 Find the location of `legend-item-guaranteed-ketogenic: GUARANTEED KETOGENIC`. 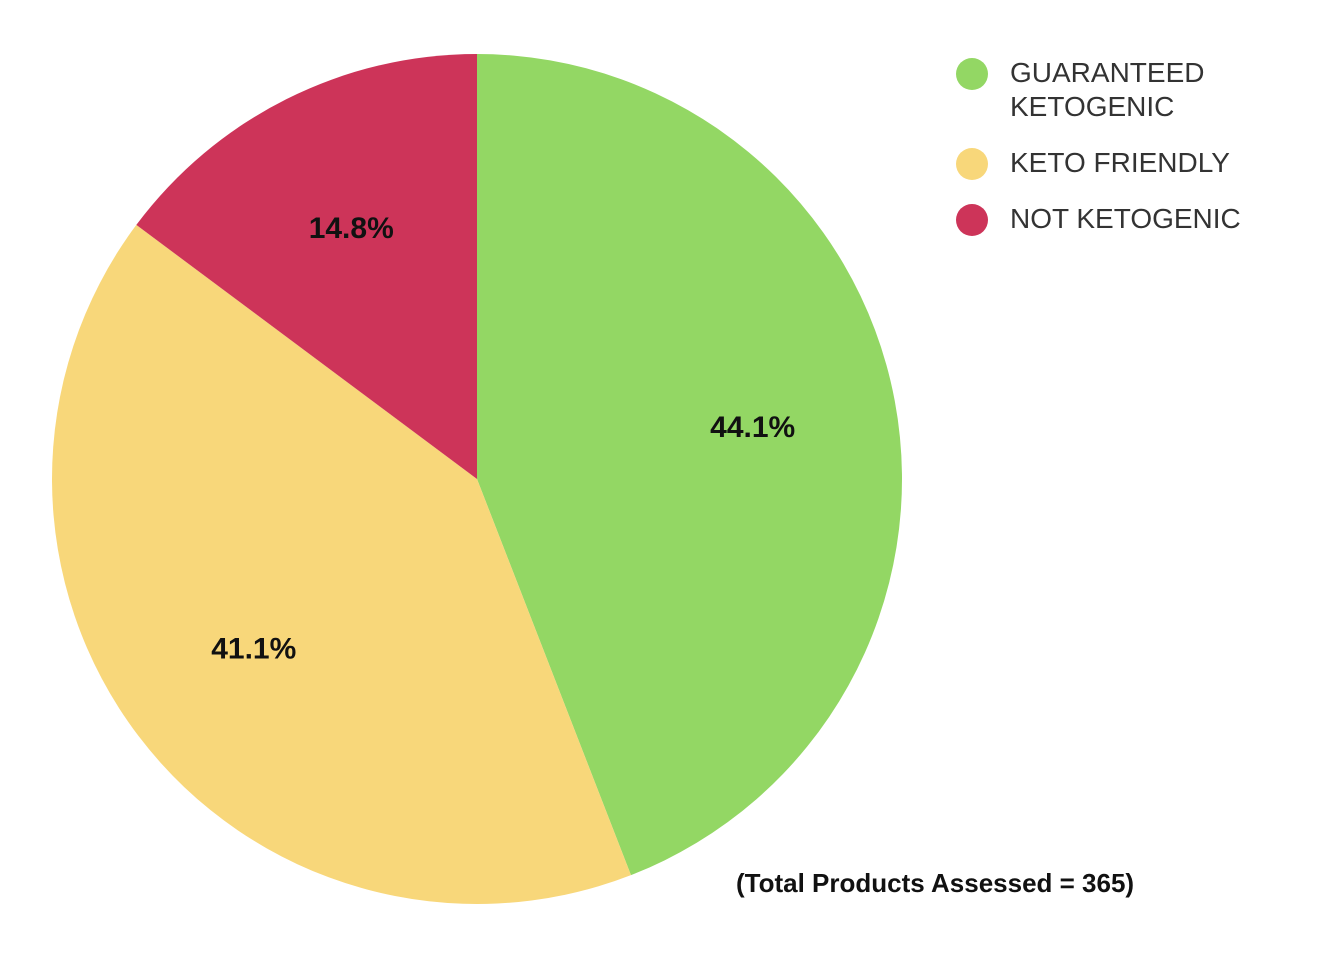

legend-item-guaranteed-ketogenic: GUARANTEED KETOGENIC is located at coordinates (1126, 90).